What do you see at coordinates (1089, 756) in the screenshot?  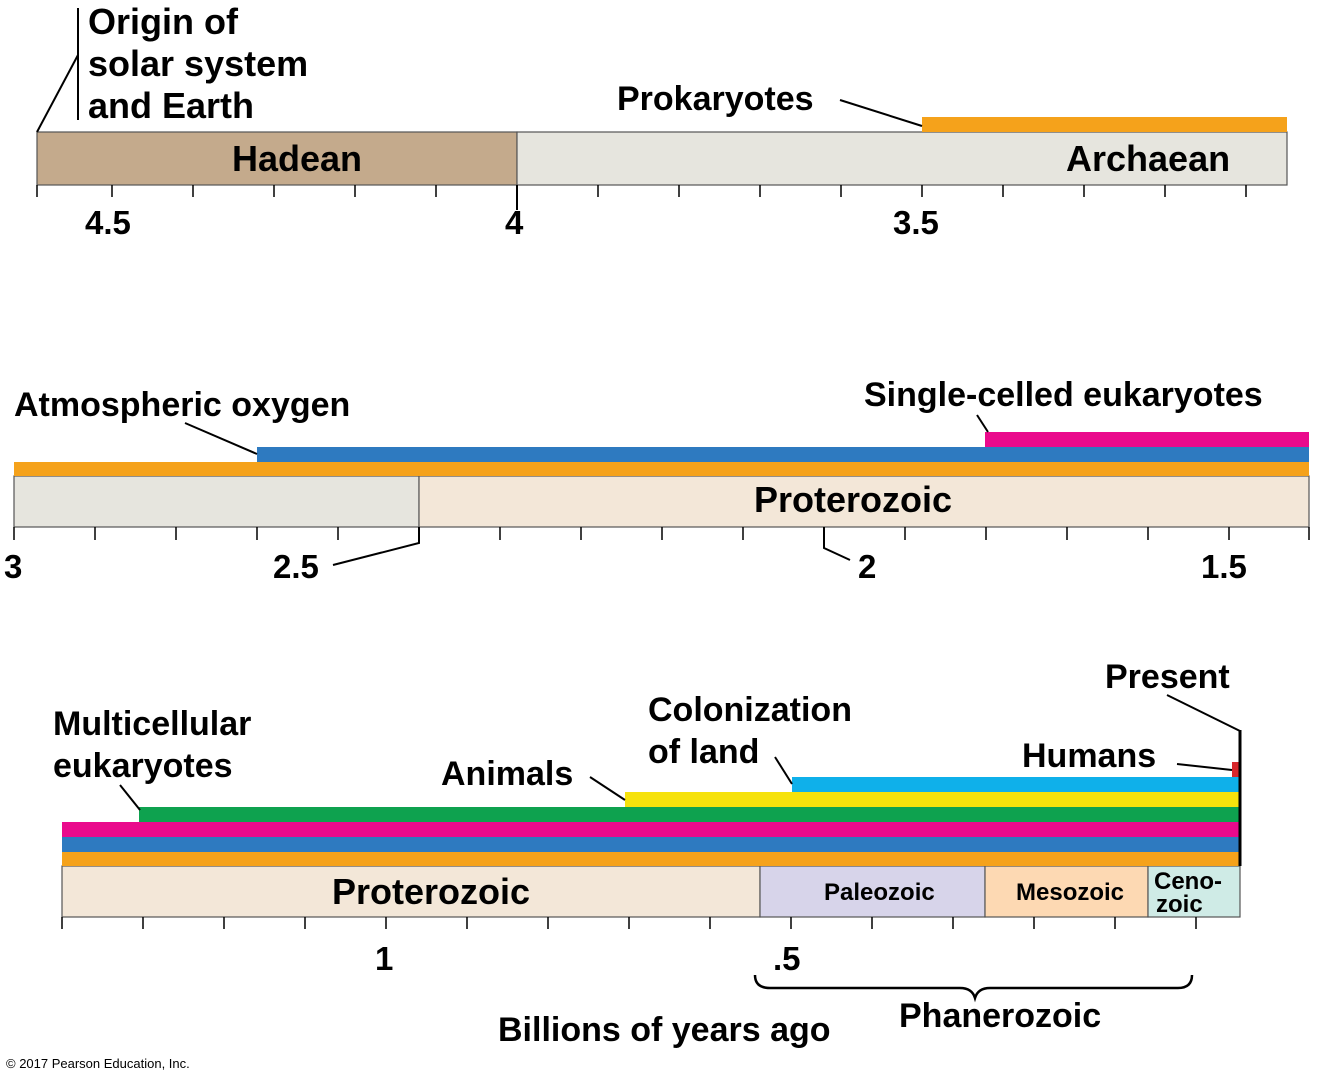 I see `humans-label: Humans` at bounding box center [1089, 756].